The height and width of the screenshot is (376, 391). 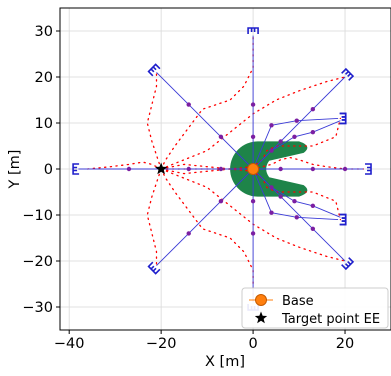 I want to click on y-tick-label: 0, so click(x=48, y=170).